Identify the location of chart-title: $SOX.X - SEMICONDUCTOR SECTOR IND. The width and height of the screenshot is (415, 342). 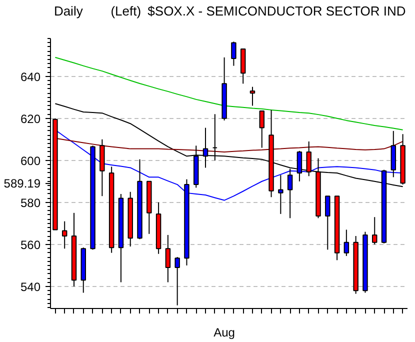
(277, 11).